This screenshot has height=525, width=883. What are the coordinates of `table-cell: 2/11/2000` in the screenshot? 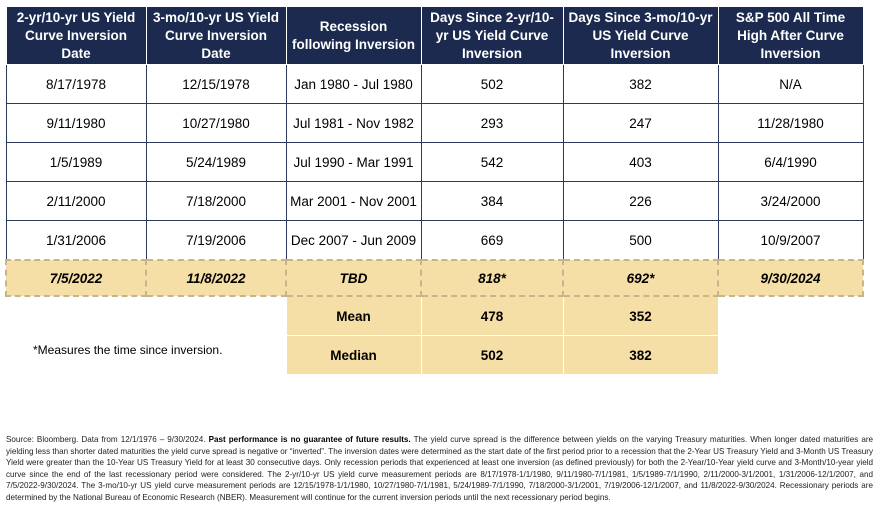 It's located at (76, 201).